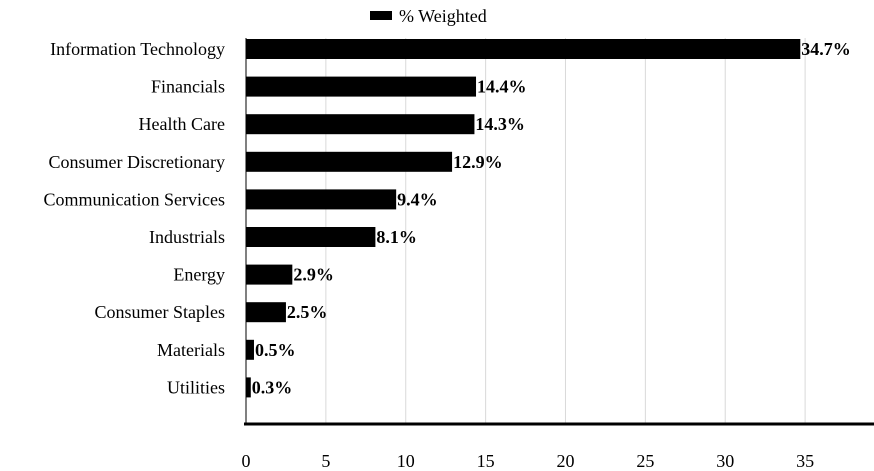 This screenshot has width=874, height=471. What do you see at coordinates (478, 162) in the screenshot?
I see `value-label: 12.9%` at bounding box center [478, 162].